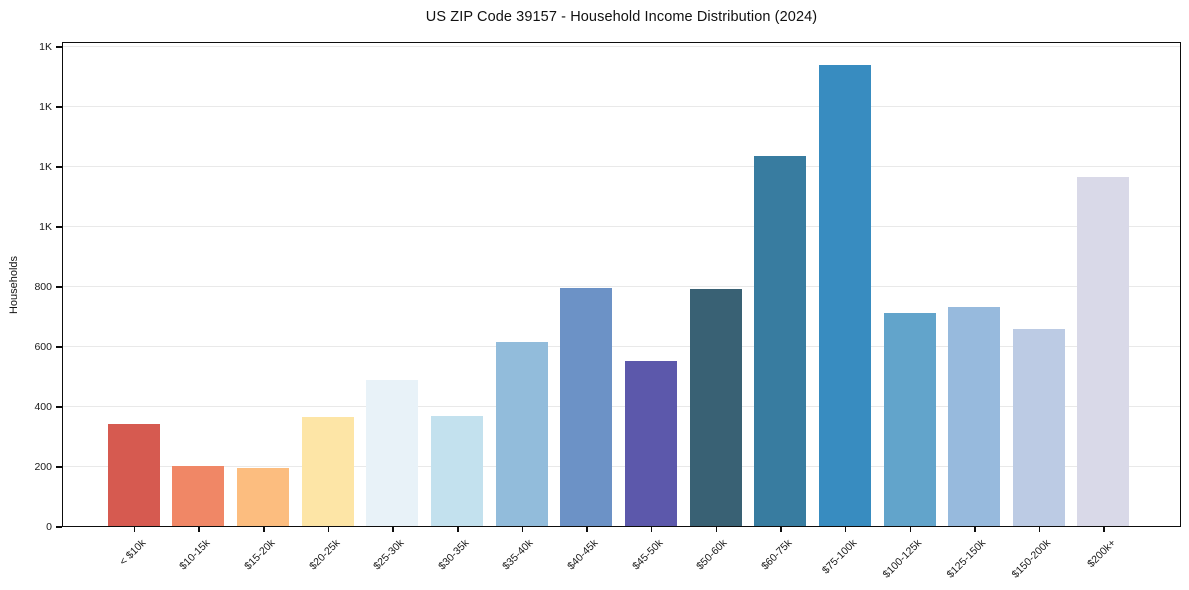 Image resolution: width=1189 pixels, height=590 pixels. Describe the element at coordinates (712, 555) in the screenshot. I see `x-tick-label: $50-60k` at that location.